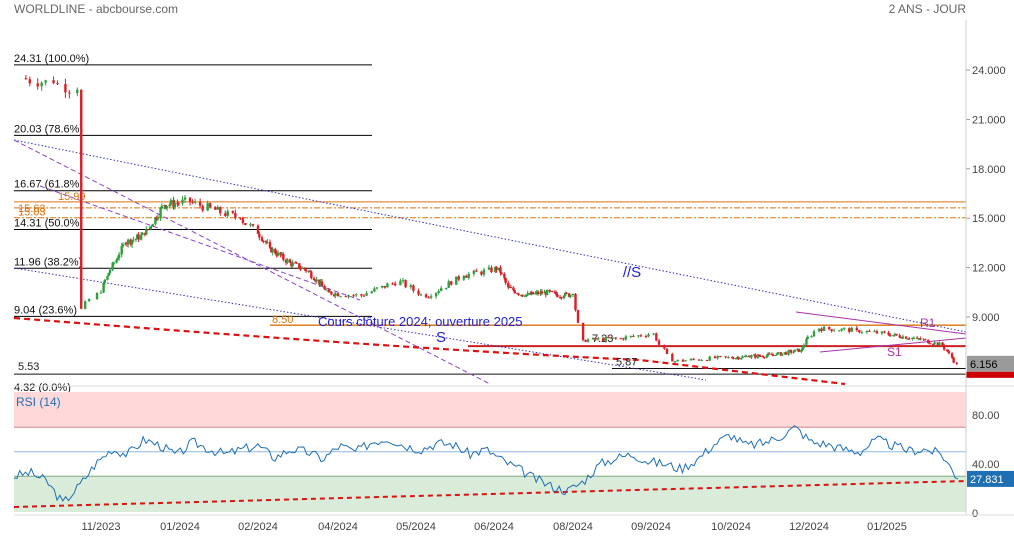 This screenshot has width=1014, height=538. What do you see at coordinates (48, 129) in the screenshot?
I see `fibonacci-label: 20.03 (78.6%)` at bounding box center [48, 129].